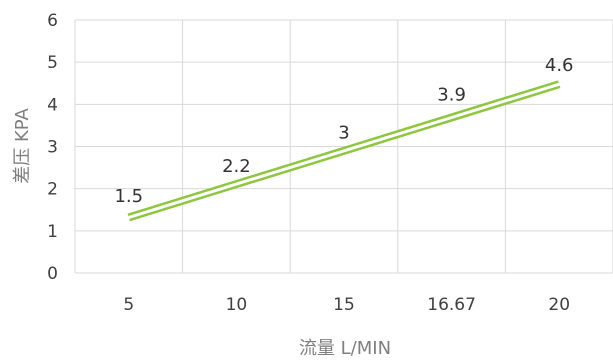 The width and height of the screenshot is (613, 363). Describe the element at coordinates (52, 21) in the screenshot. I see `y-tick-label: 6` at that location.